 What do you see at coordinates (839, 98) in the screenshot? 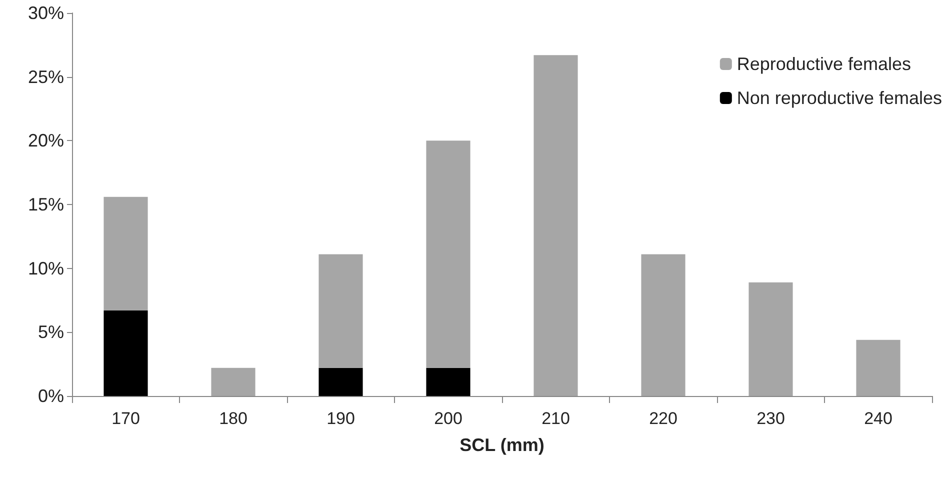
I see `legend-label: Non reproductive females` at bounding box center [839, 98].